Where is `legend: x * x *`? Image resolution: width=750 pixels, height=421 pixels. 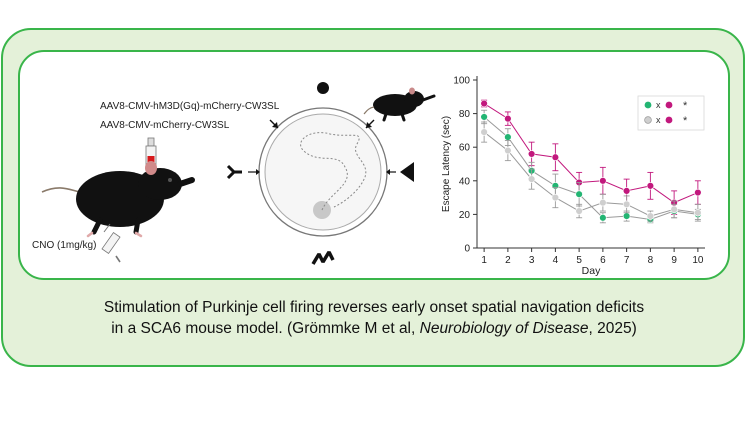
legend: x * x * is located at coordinates (671, 113).